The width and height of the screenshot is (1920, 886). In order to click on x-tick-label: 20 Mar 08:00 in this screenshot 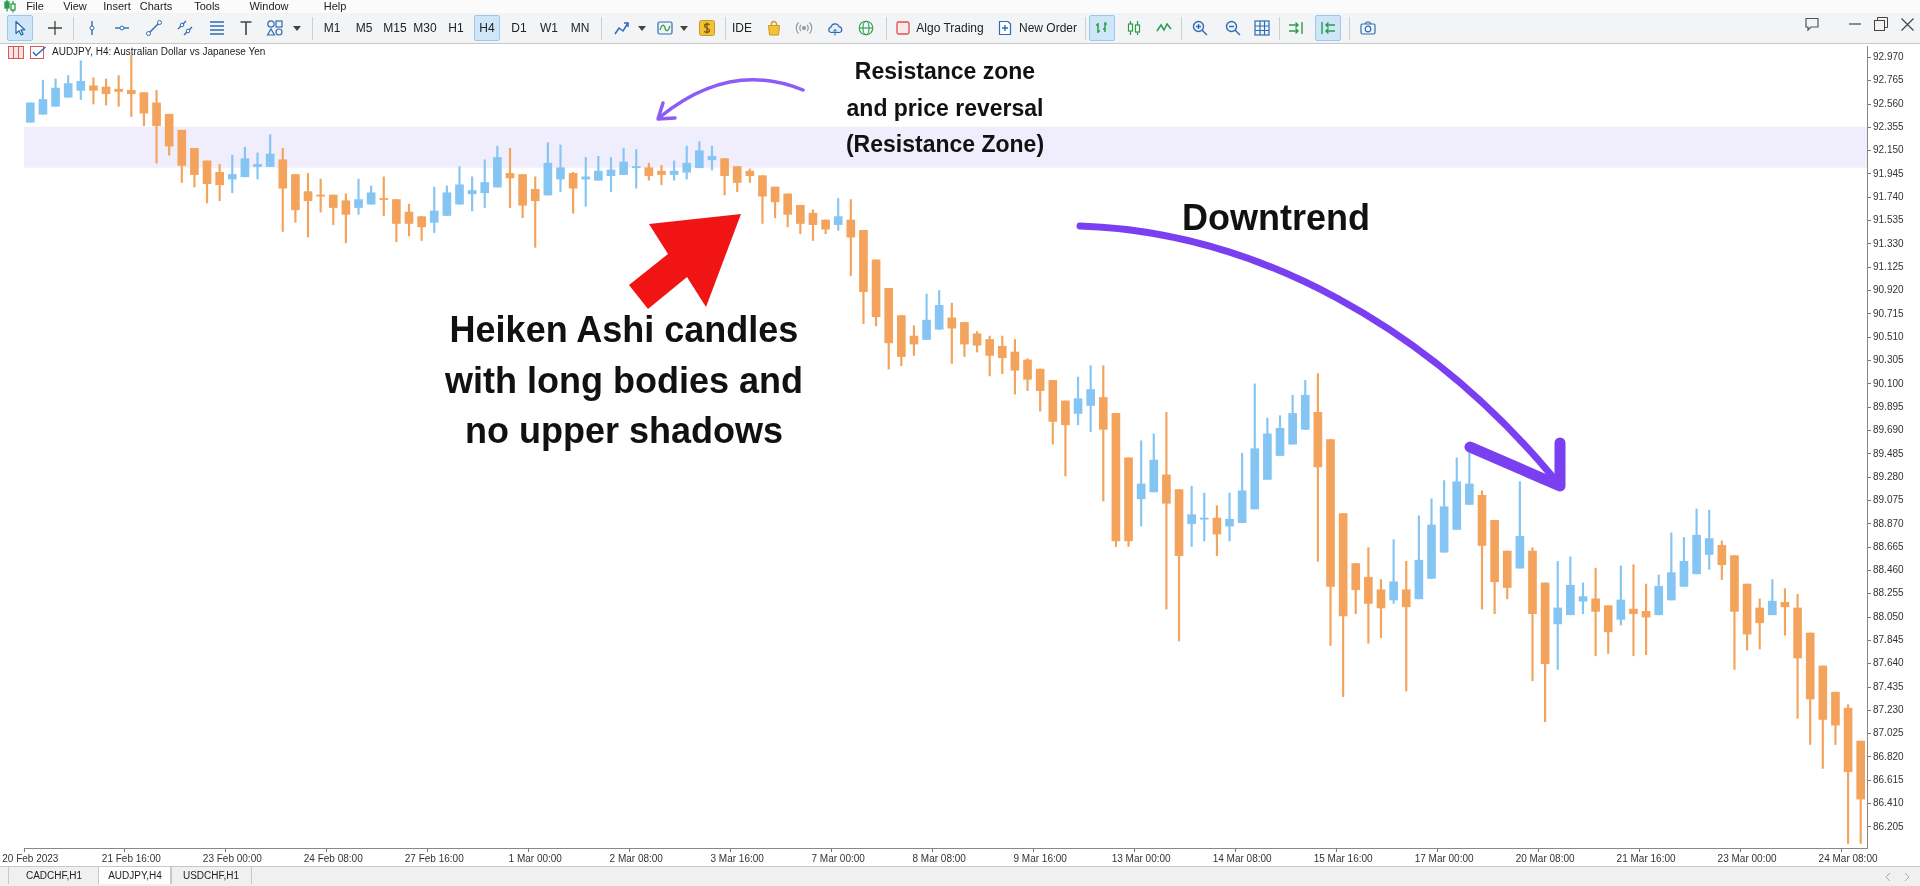, I will do `click(1545, 858)`.